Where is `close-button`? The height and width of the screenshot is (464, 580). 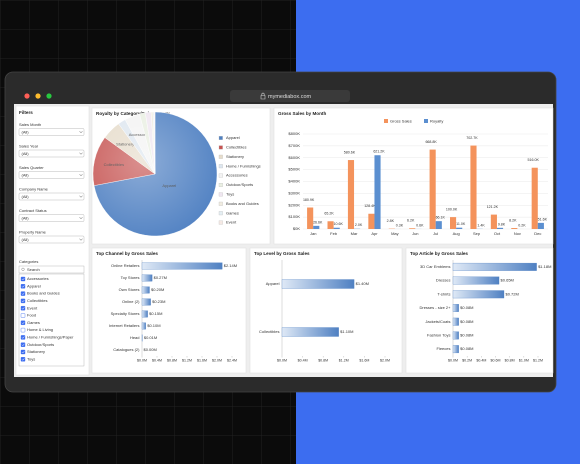
close-button is located at coordinates (27, 96).